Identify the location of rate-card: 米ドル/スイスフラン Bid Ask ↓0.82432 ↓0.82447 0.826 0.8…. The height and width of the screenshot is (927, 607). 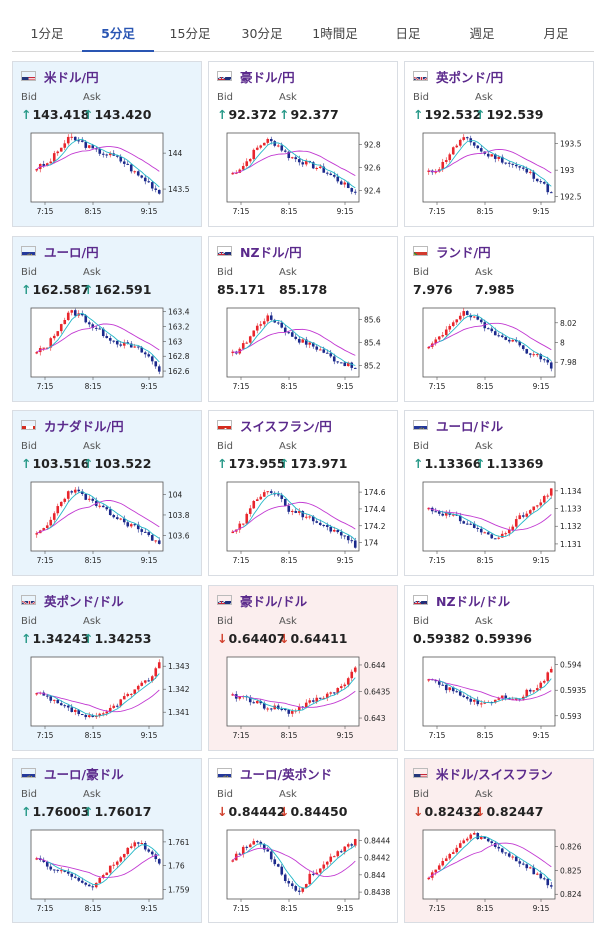
(499, 840).